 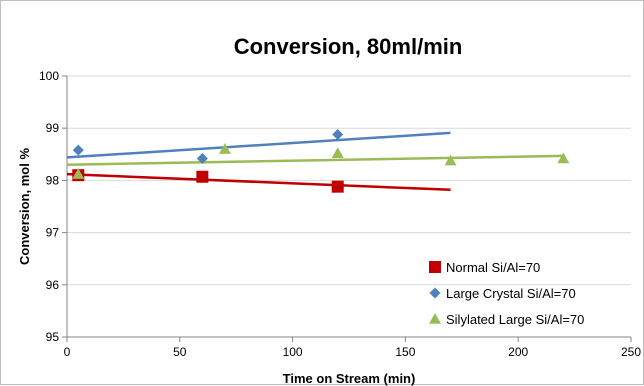 I want to click on x-axis-title: Time on Stream (min), so click(x=349, y=378).